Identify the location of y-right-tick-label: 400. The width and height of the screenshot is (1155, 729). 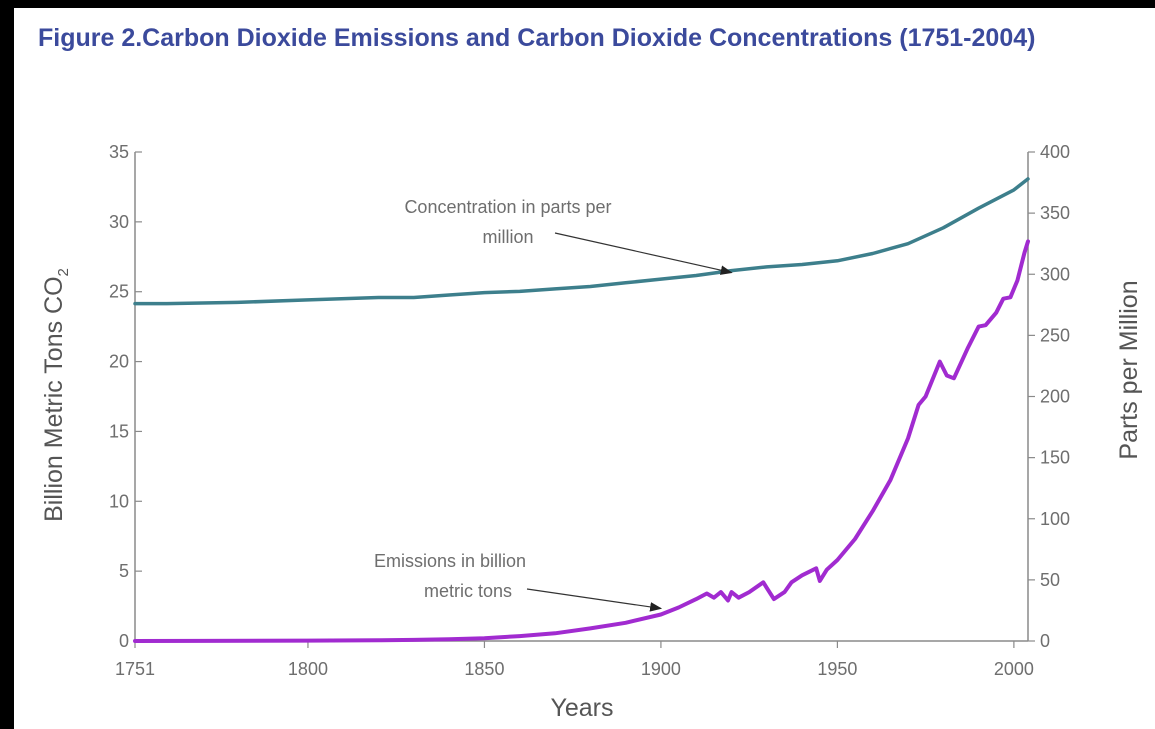
(1055, 152).